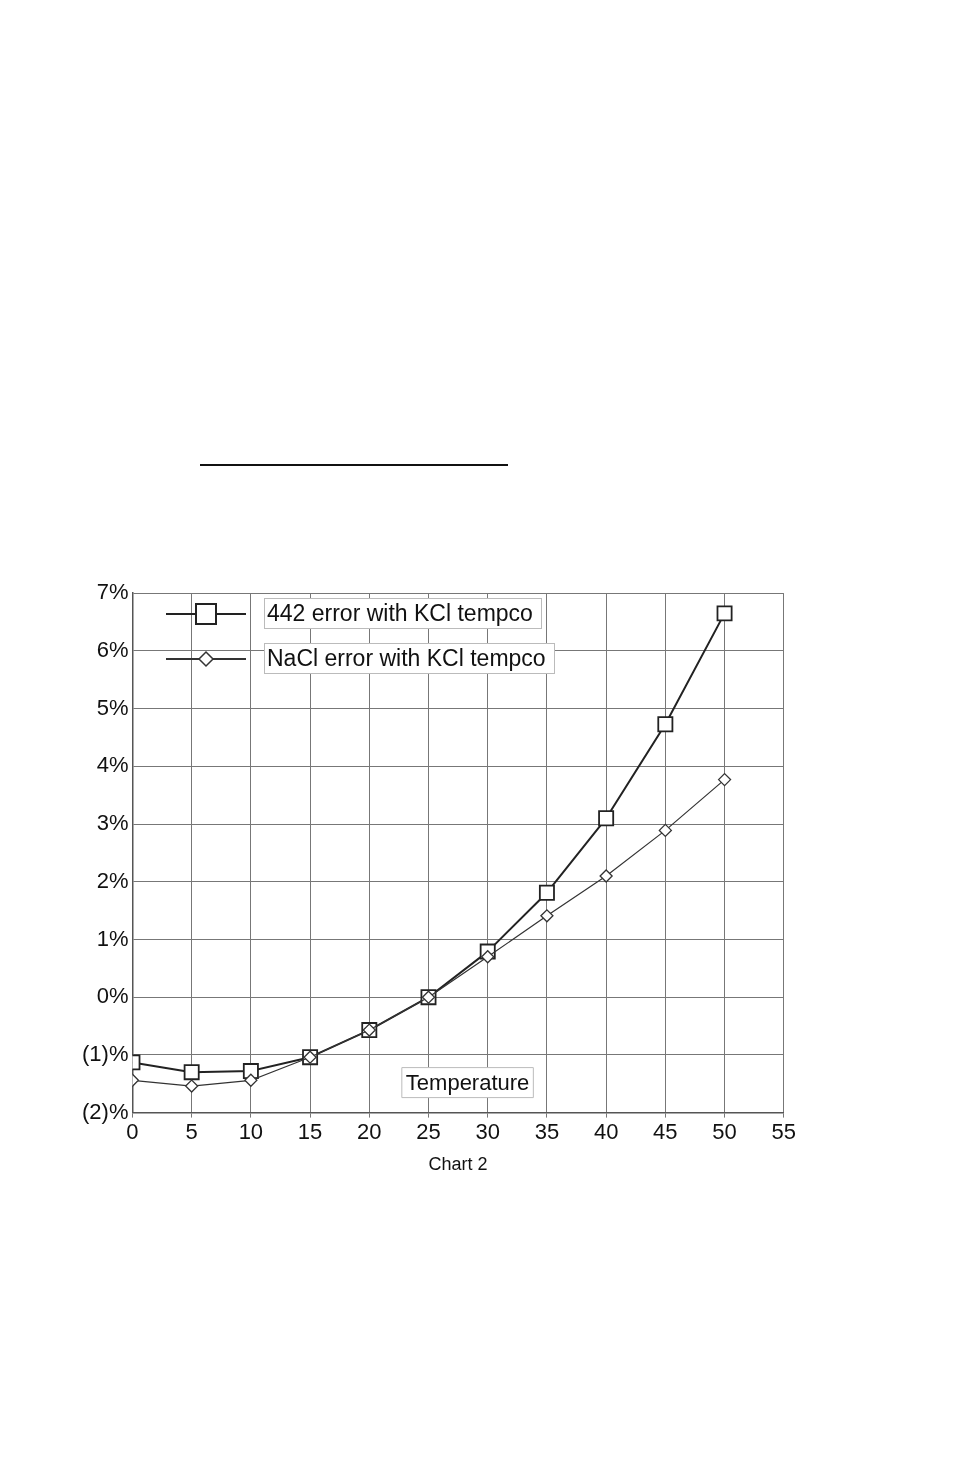 Image resolution: width=954 pixels, height=1474 pixels. Describe the element at coordinates (467, 1082) in the screenshot. I see `x-axis-title: Temperature` at that location.